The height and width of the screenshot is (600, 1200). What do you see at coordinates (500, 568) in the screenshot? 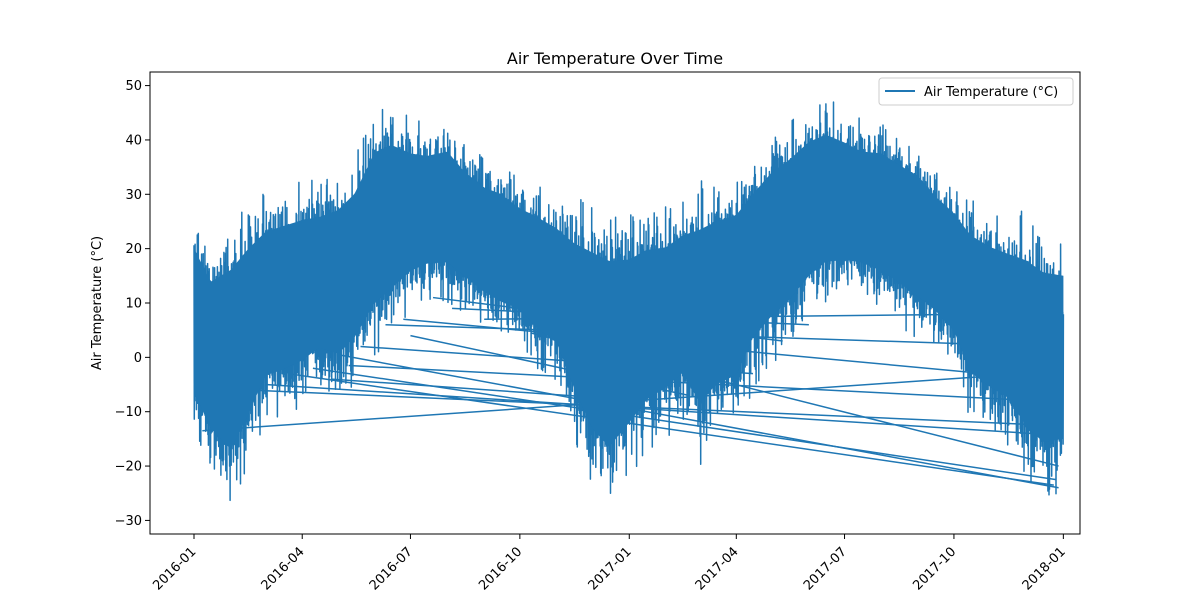
I see `x-tick-label: 2016-10` at bounding box center [500, 568].